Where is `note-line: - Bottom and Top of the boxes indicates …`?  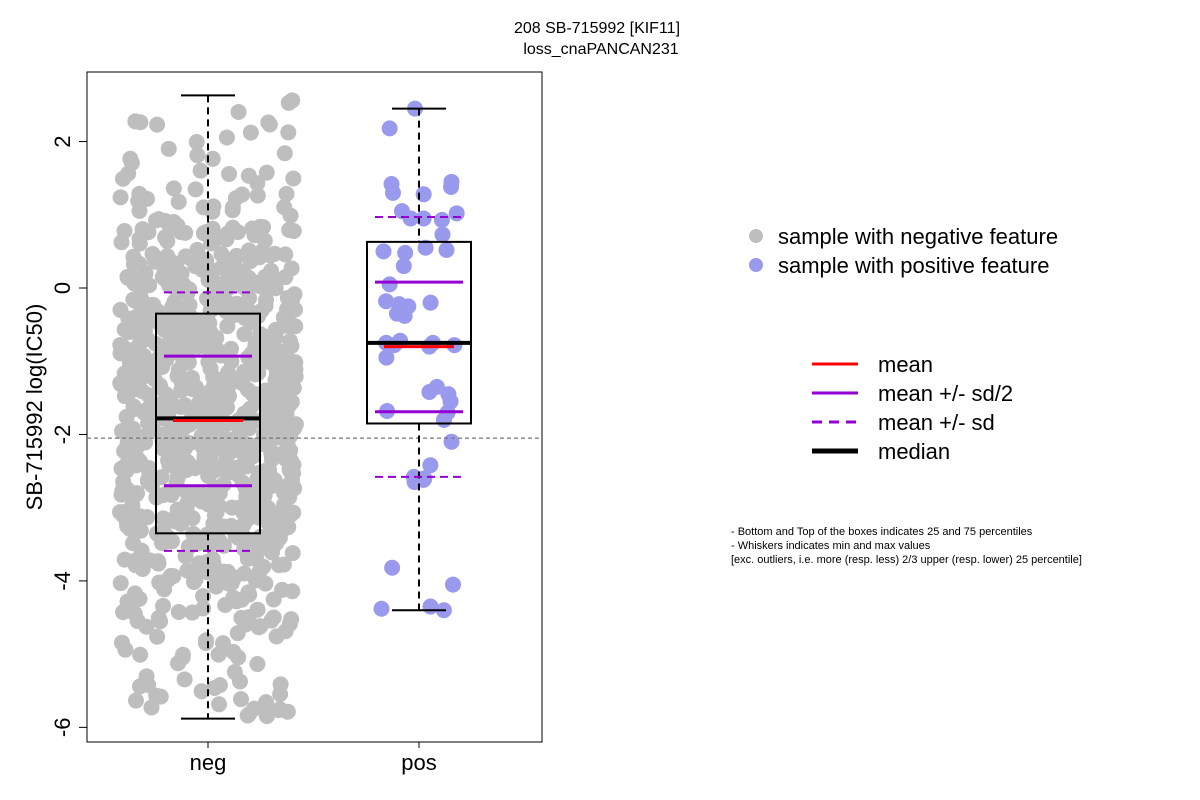
note-line: - Bottom and Top of the boxes indicates … is located at coordinates (882, 532).